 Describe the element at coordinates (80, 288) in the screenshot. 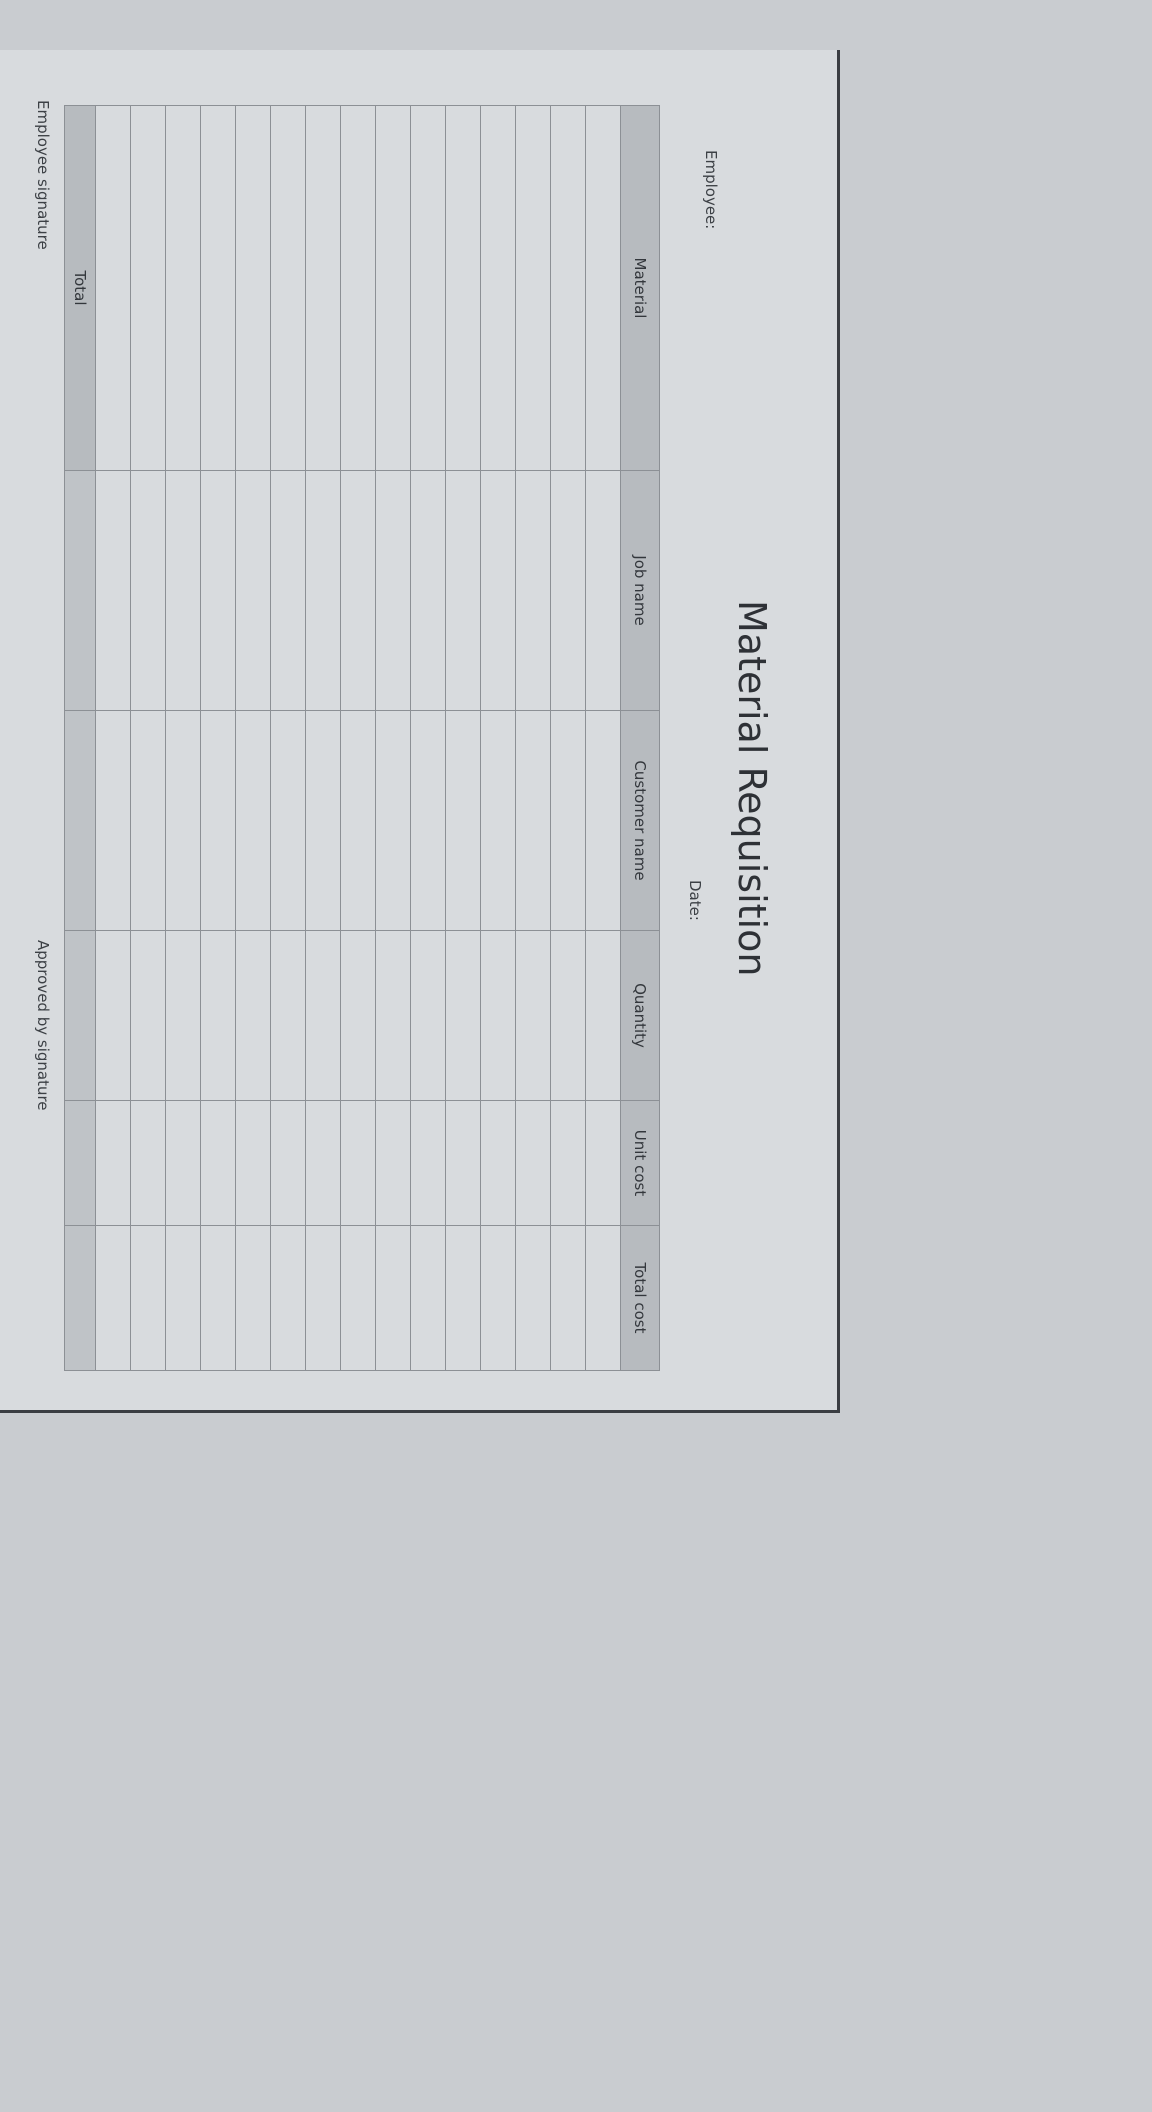

I see `total-label: Total` at that location.